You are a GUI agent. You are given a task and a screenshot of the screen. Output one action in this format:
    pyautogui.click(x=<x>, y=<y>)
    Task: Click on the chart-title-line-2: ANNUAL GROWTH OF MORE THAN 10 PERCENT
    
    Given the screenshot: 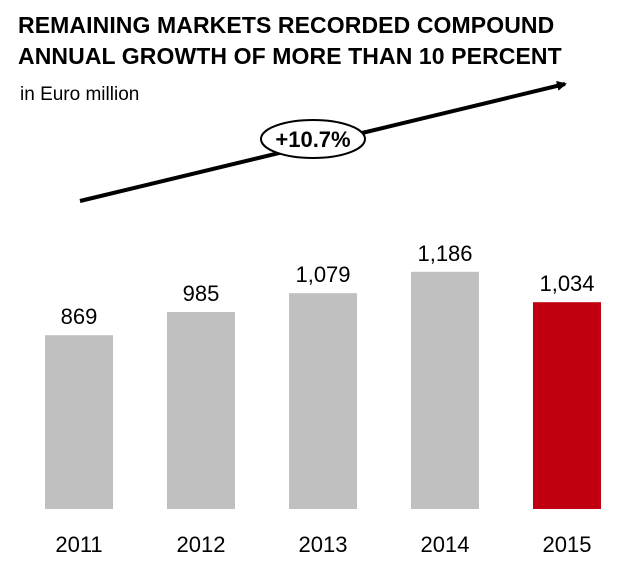 What is the action you would take?
    pyautogui.click(x=290, y=56)
    